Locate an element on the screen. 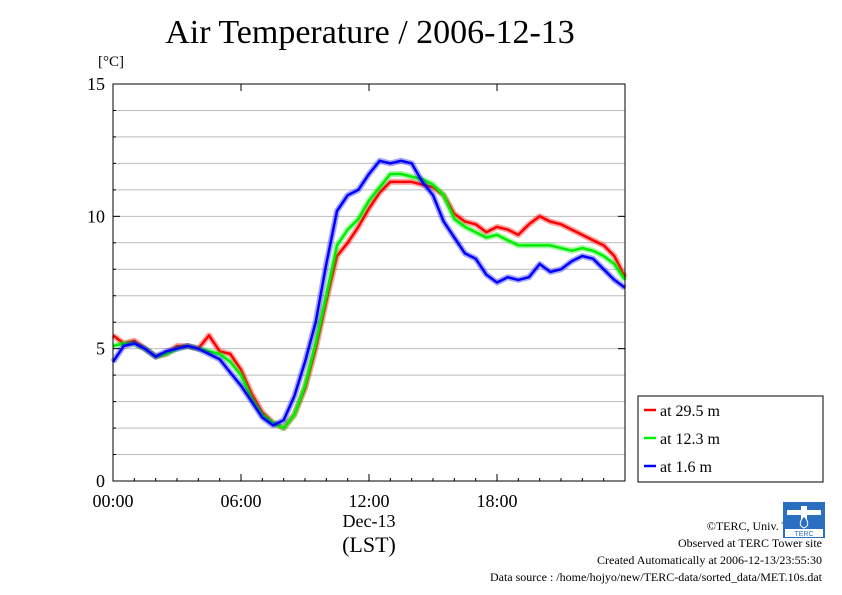  legend-box is located at coordinates (730, 439).